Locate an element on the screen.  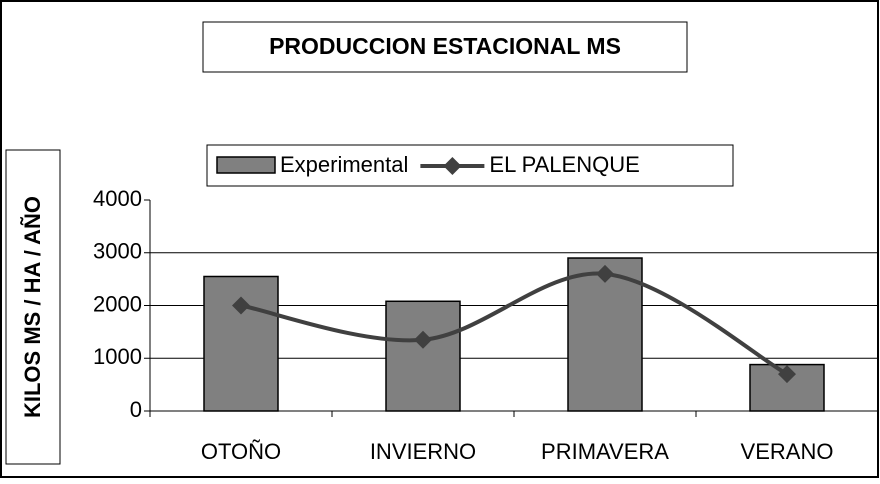
x-tick-label: INVIERNO is located at coordinates (423, 451).